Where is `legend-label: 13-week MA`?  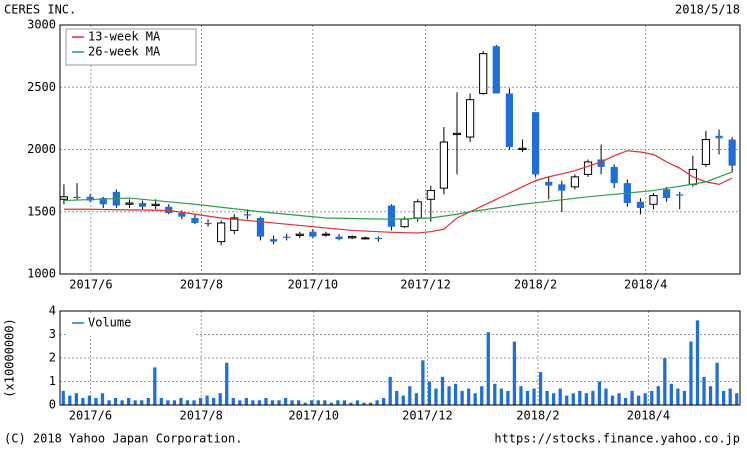 legend-label: 13-week MA is located at coordinates (124, 37).